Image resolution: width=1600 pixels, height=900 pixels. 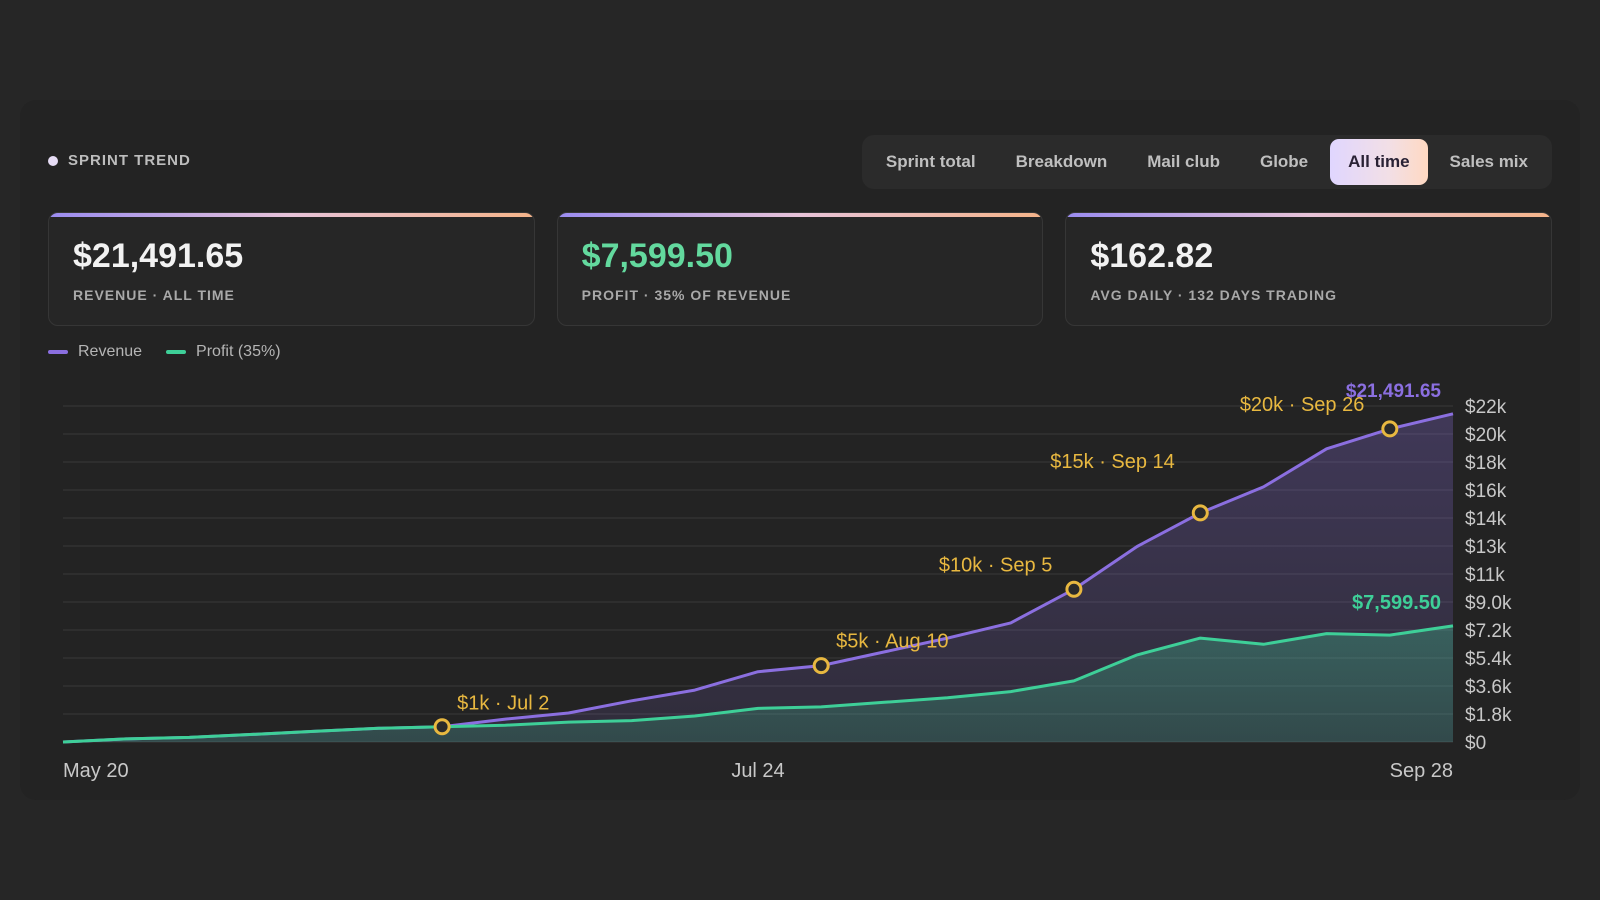 I want to click on milestone-label: $15k · Sep 14, so click(x=1112, y=462).